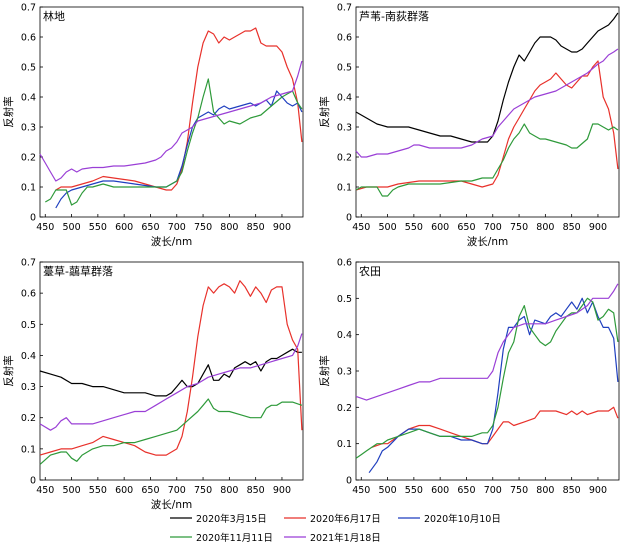 Image resolution: width=629 pixels, height=552 pixels. Describe the element at coordinates (345, 538) in the screenshot. I see `legend-label: 2021年1月18日` at that location.